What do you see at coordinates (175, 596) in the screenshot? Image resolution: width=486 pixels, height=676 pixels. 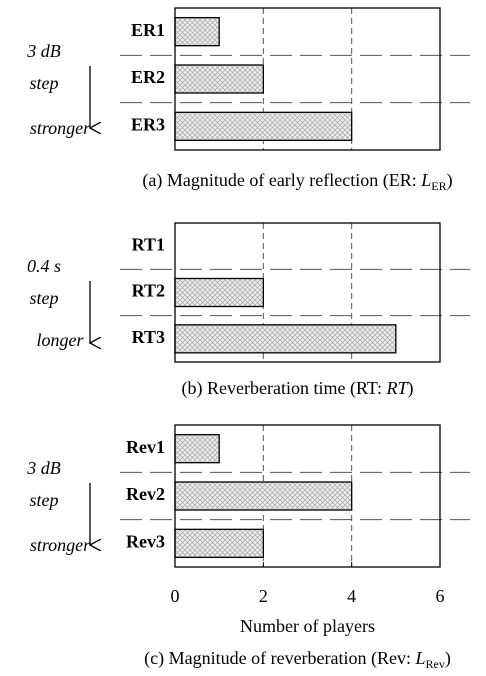 I see `x-tick-label: 0` at bounding box center [175, 596].